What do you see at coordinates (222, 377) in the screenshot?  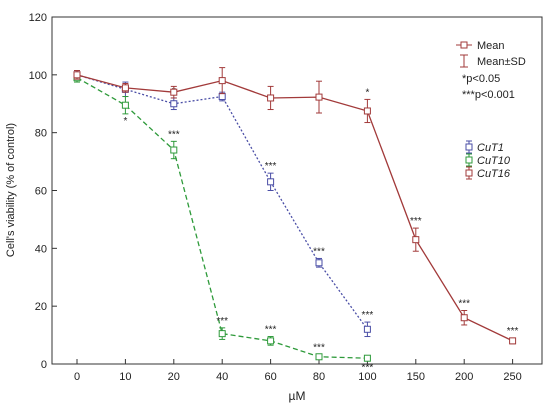 I see `x-tick-label: 40` at bounding box center [222, 377].